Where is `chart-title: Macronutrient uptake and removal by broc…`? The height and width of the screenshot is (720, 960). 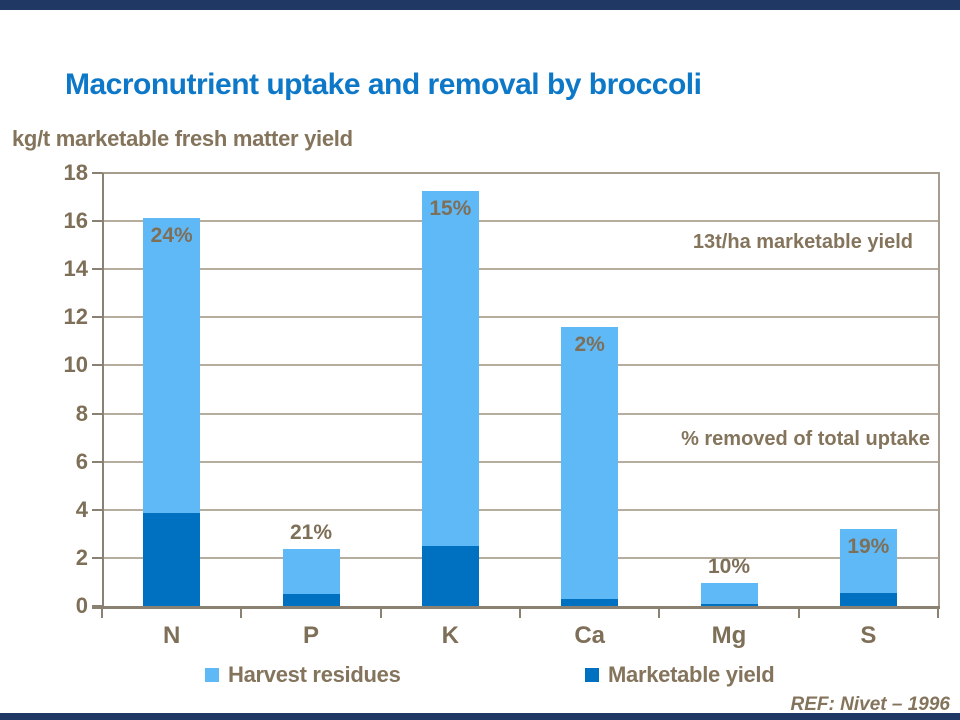 chart-title: Macronutrient uptake and removal by broc… is located at coordinates (383, 84).